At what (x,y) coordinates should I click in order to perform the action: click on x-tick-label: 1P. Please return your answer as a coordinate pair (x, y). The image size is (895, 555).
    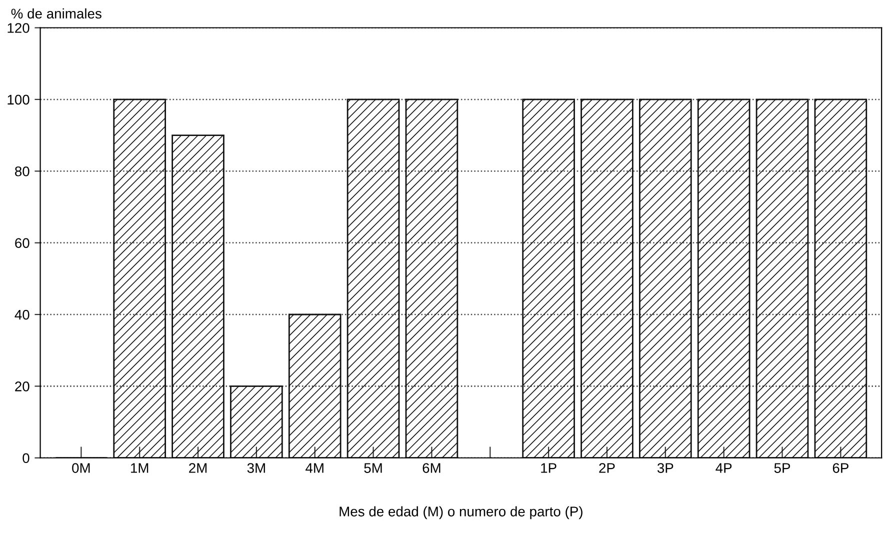
    Looking at the image, I should click on (548, 468).